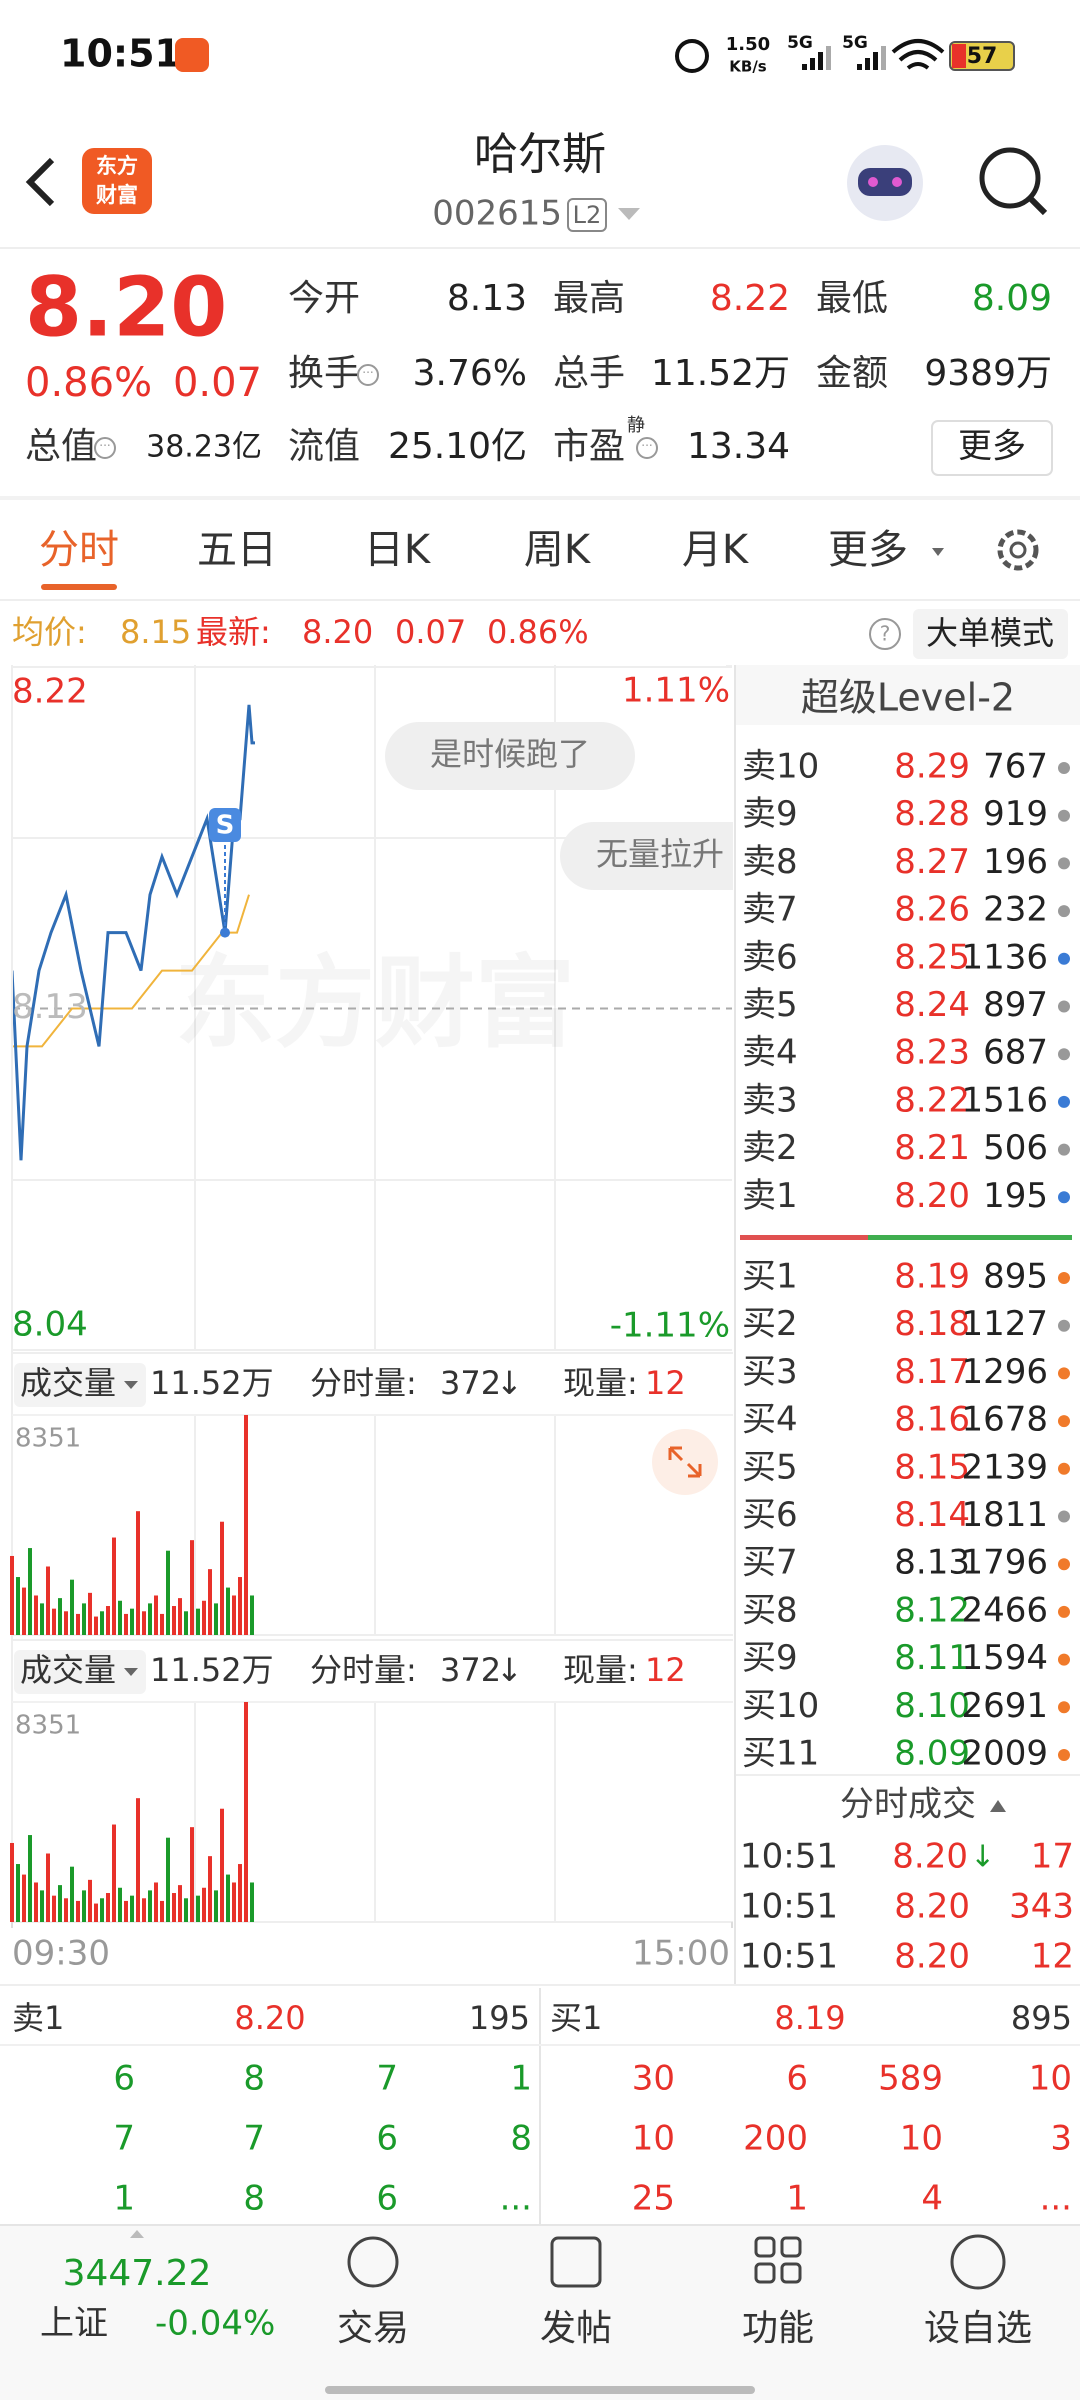 This screenshot has width=1080, height=2400. What do you see at coordinates (770, 1005) in the screenshot?
I see `level-label: 卖5` at bounding box center [770, 1005].